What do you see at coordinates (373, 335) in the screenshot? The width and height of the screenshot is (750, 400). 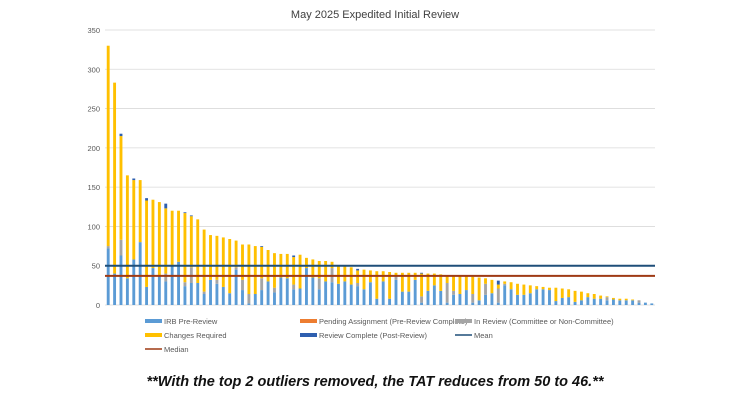 I see `legend-label: Review Complete (Post-Review)` at bounding box center [373, 335].